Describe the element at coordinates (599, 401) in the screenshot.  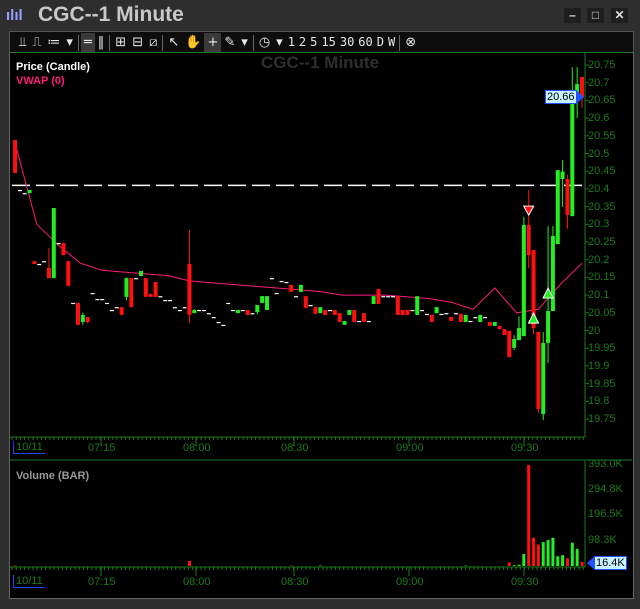
I see `price-tick-label: 19.8` at that location.